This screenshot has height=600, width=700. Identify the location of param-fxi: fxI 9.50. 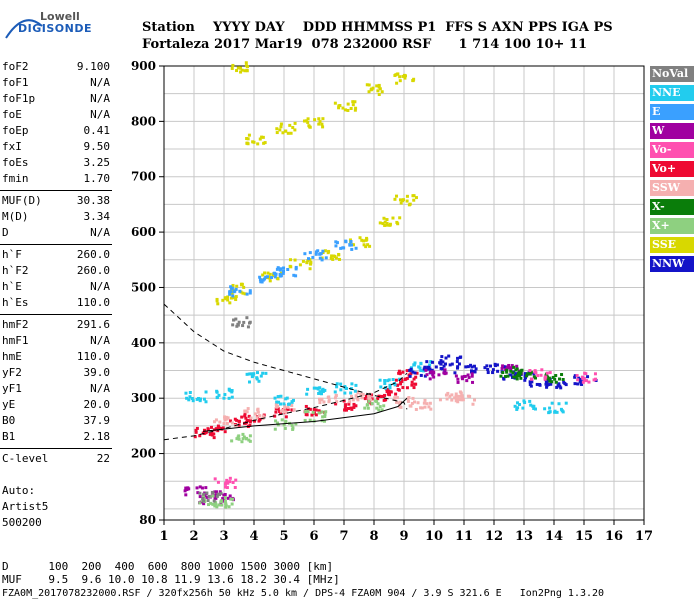
(56, 147).